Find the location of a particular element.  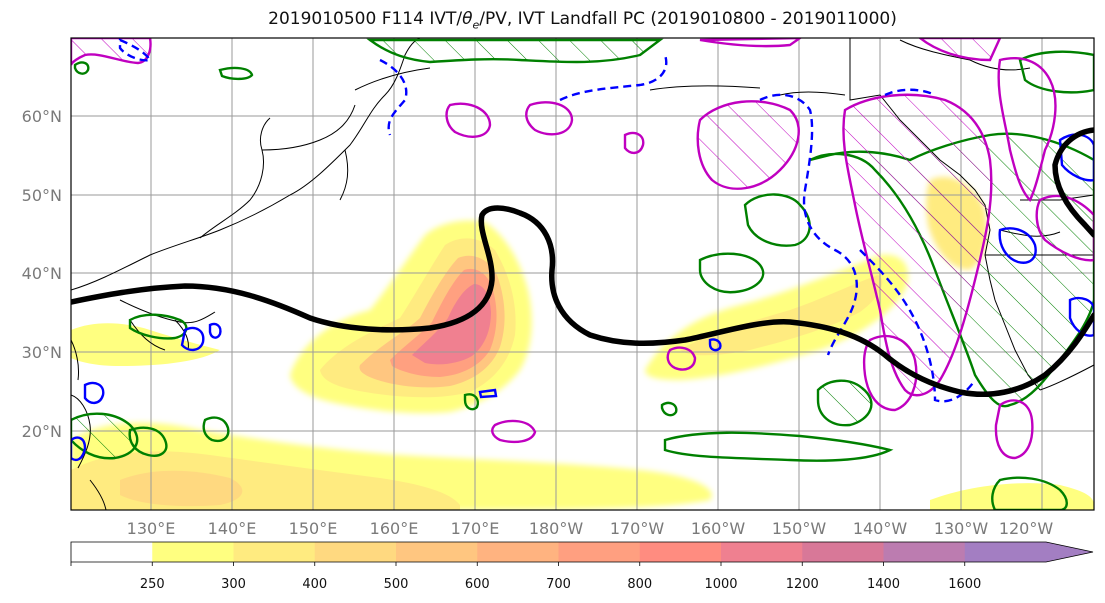

latitude-labels: 60°N 50°N 40°N 30°N 20°N is located at coordinates (42, 274).